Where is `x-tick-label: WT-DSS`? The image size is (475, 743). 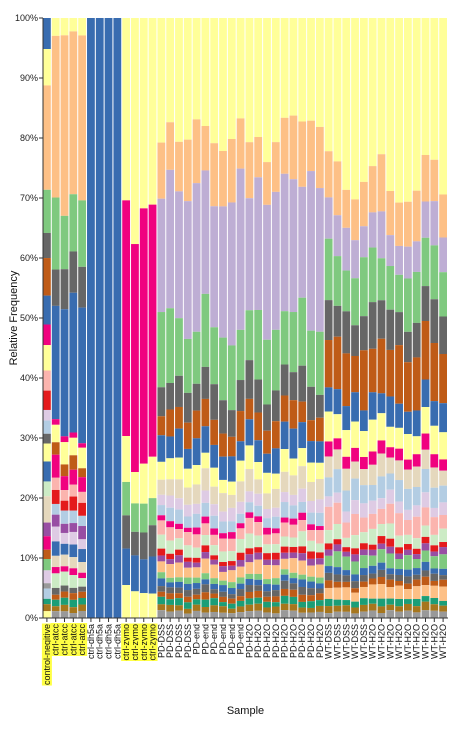
x-tick-label: WT-DSS is located at coordinates (346, 641).